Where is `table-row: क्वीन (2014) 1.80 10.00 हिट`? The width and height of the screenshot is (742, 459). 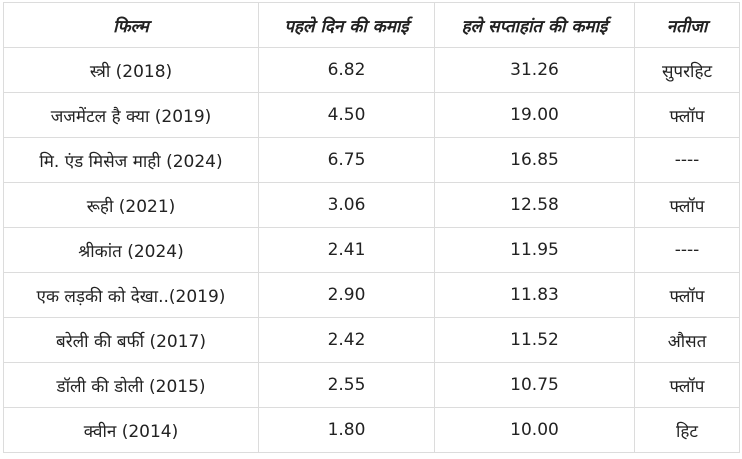
table-row: क्वीन (2014) 1.80 10.00 हिट is located at coordinates (371, 430).